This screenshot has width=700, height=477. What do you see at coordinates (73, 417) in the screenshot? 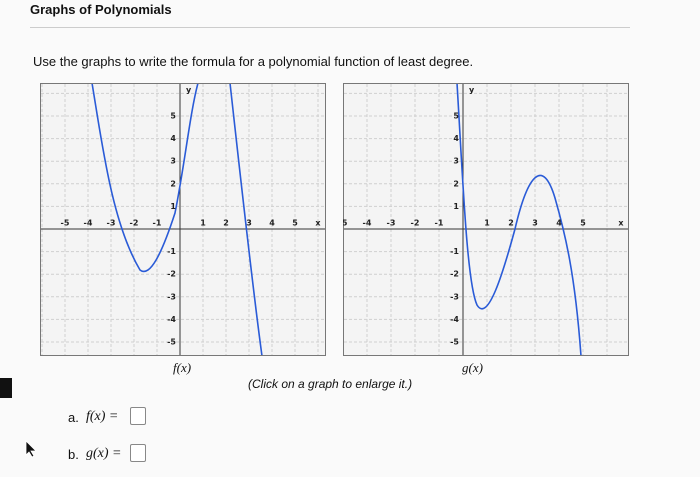
I see `answer-label: a.` at bounding box center [73, 417].